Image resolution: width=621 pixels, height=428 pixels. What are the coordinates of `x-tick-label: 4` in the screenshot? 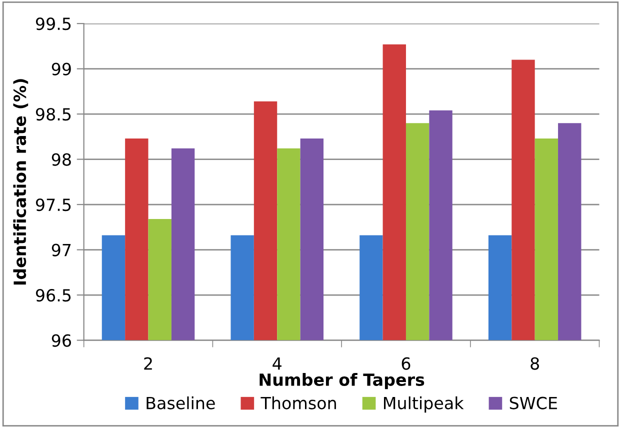 It's located at (277, 363).